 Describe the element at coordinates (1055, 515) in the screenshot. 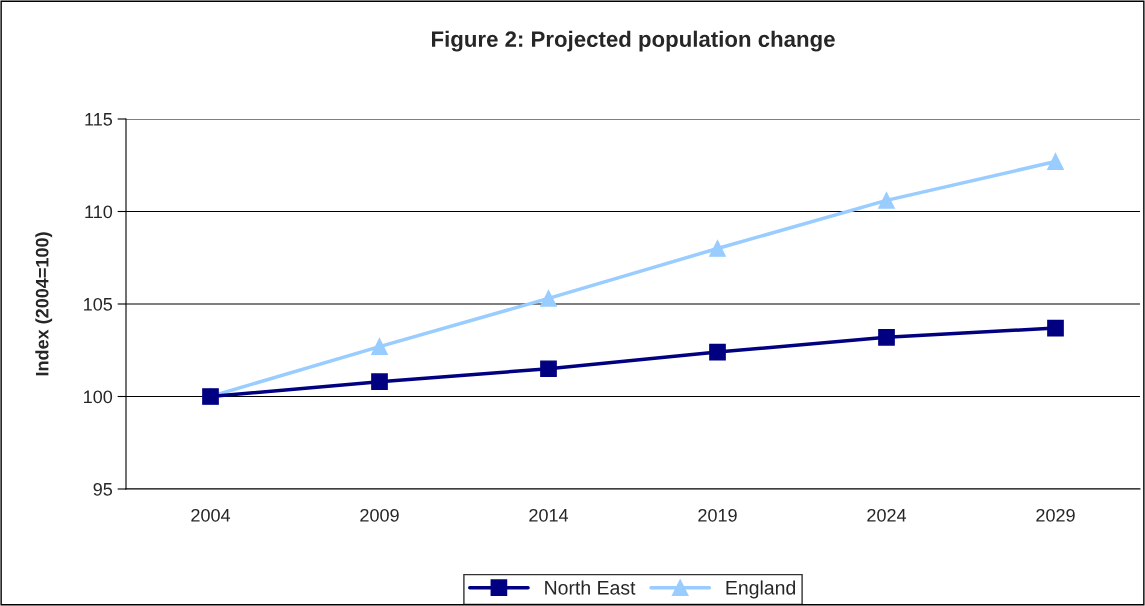

I see `x-tick-label: 2029` at that location.